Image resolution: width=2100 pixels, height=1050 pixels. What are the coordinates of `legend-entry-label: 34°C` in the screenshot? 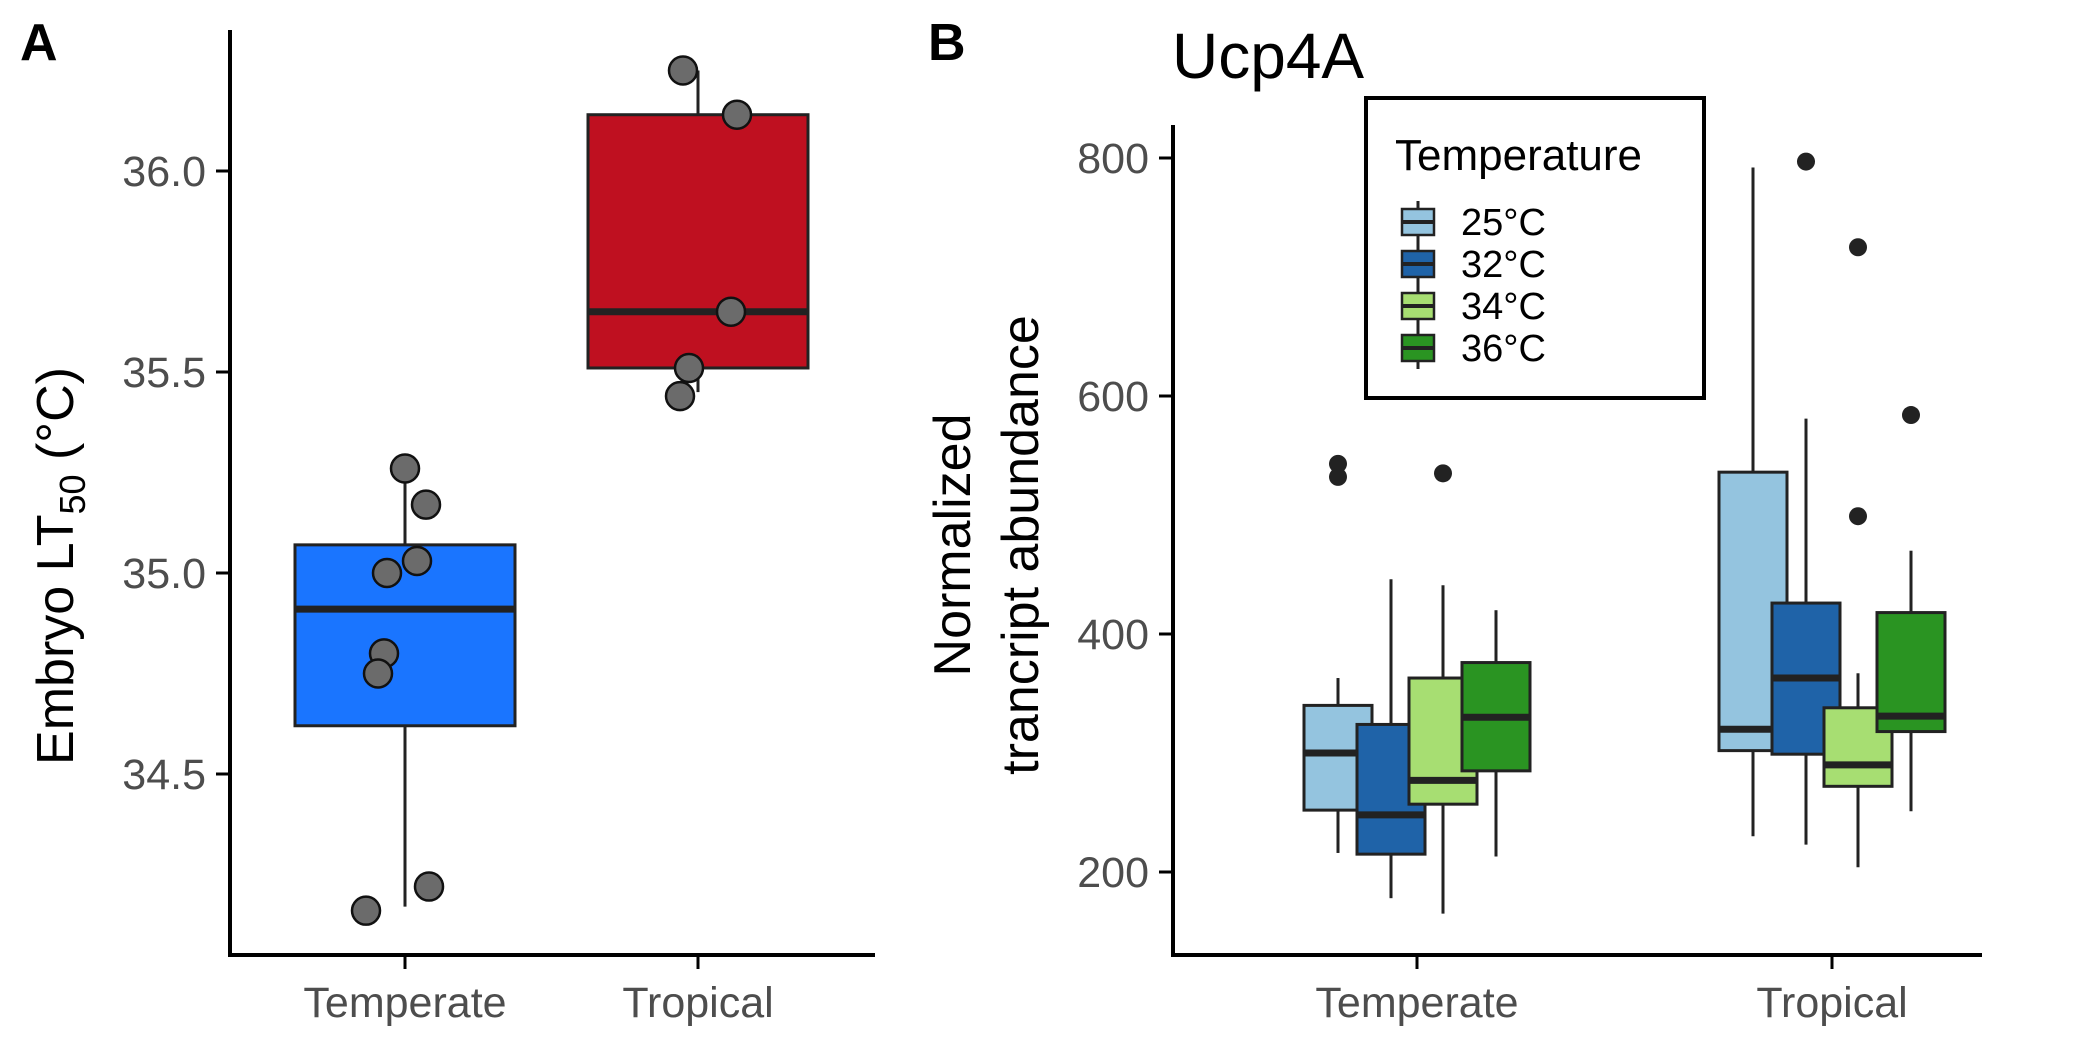 It's located at (1503, 307).